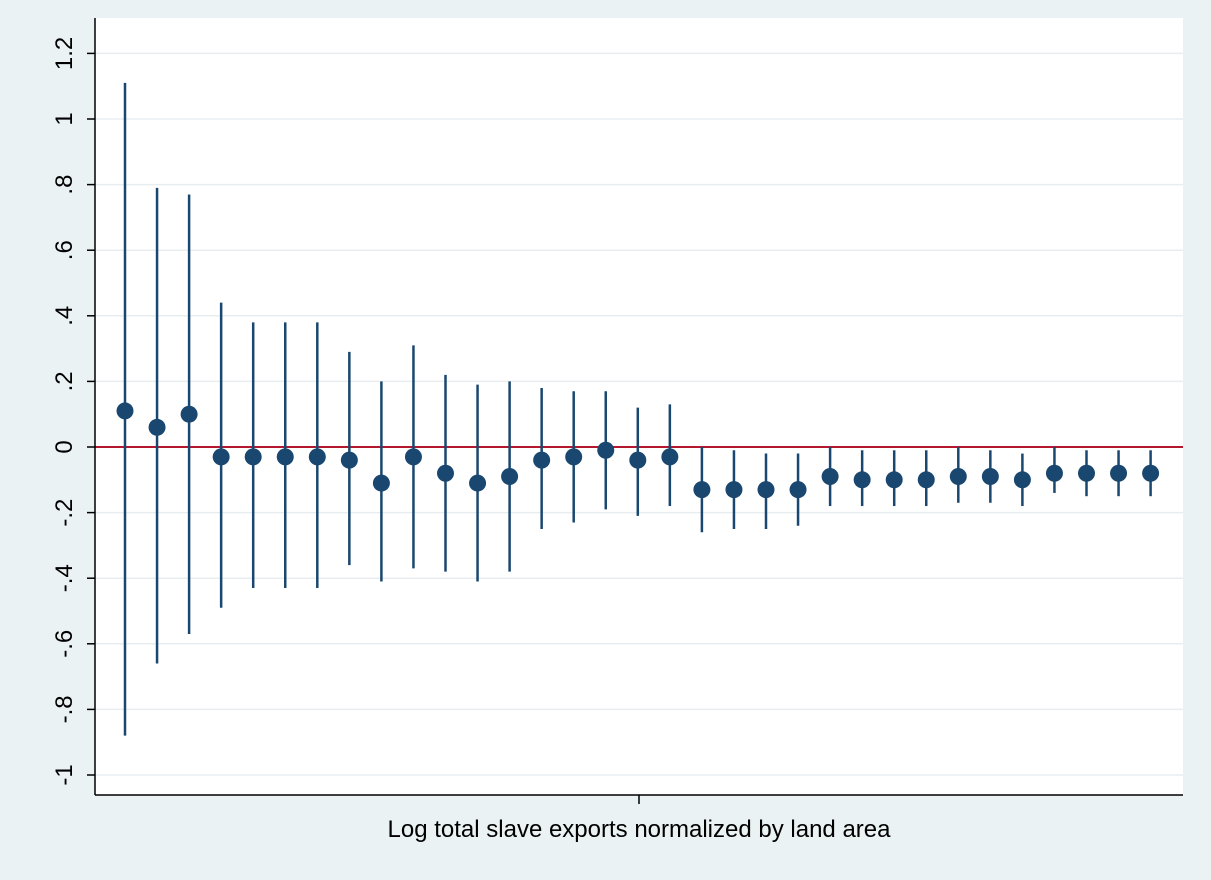  Describe the element at coordinates (64, 118) in the screenshot. I see `y-tick-label: 1` at that location.